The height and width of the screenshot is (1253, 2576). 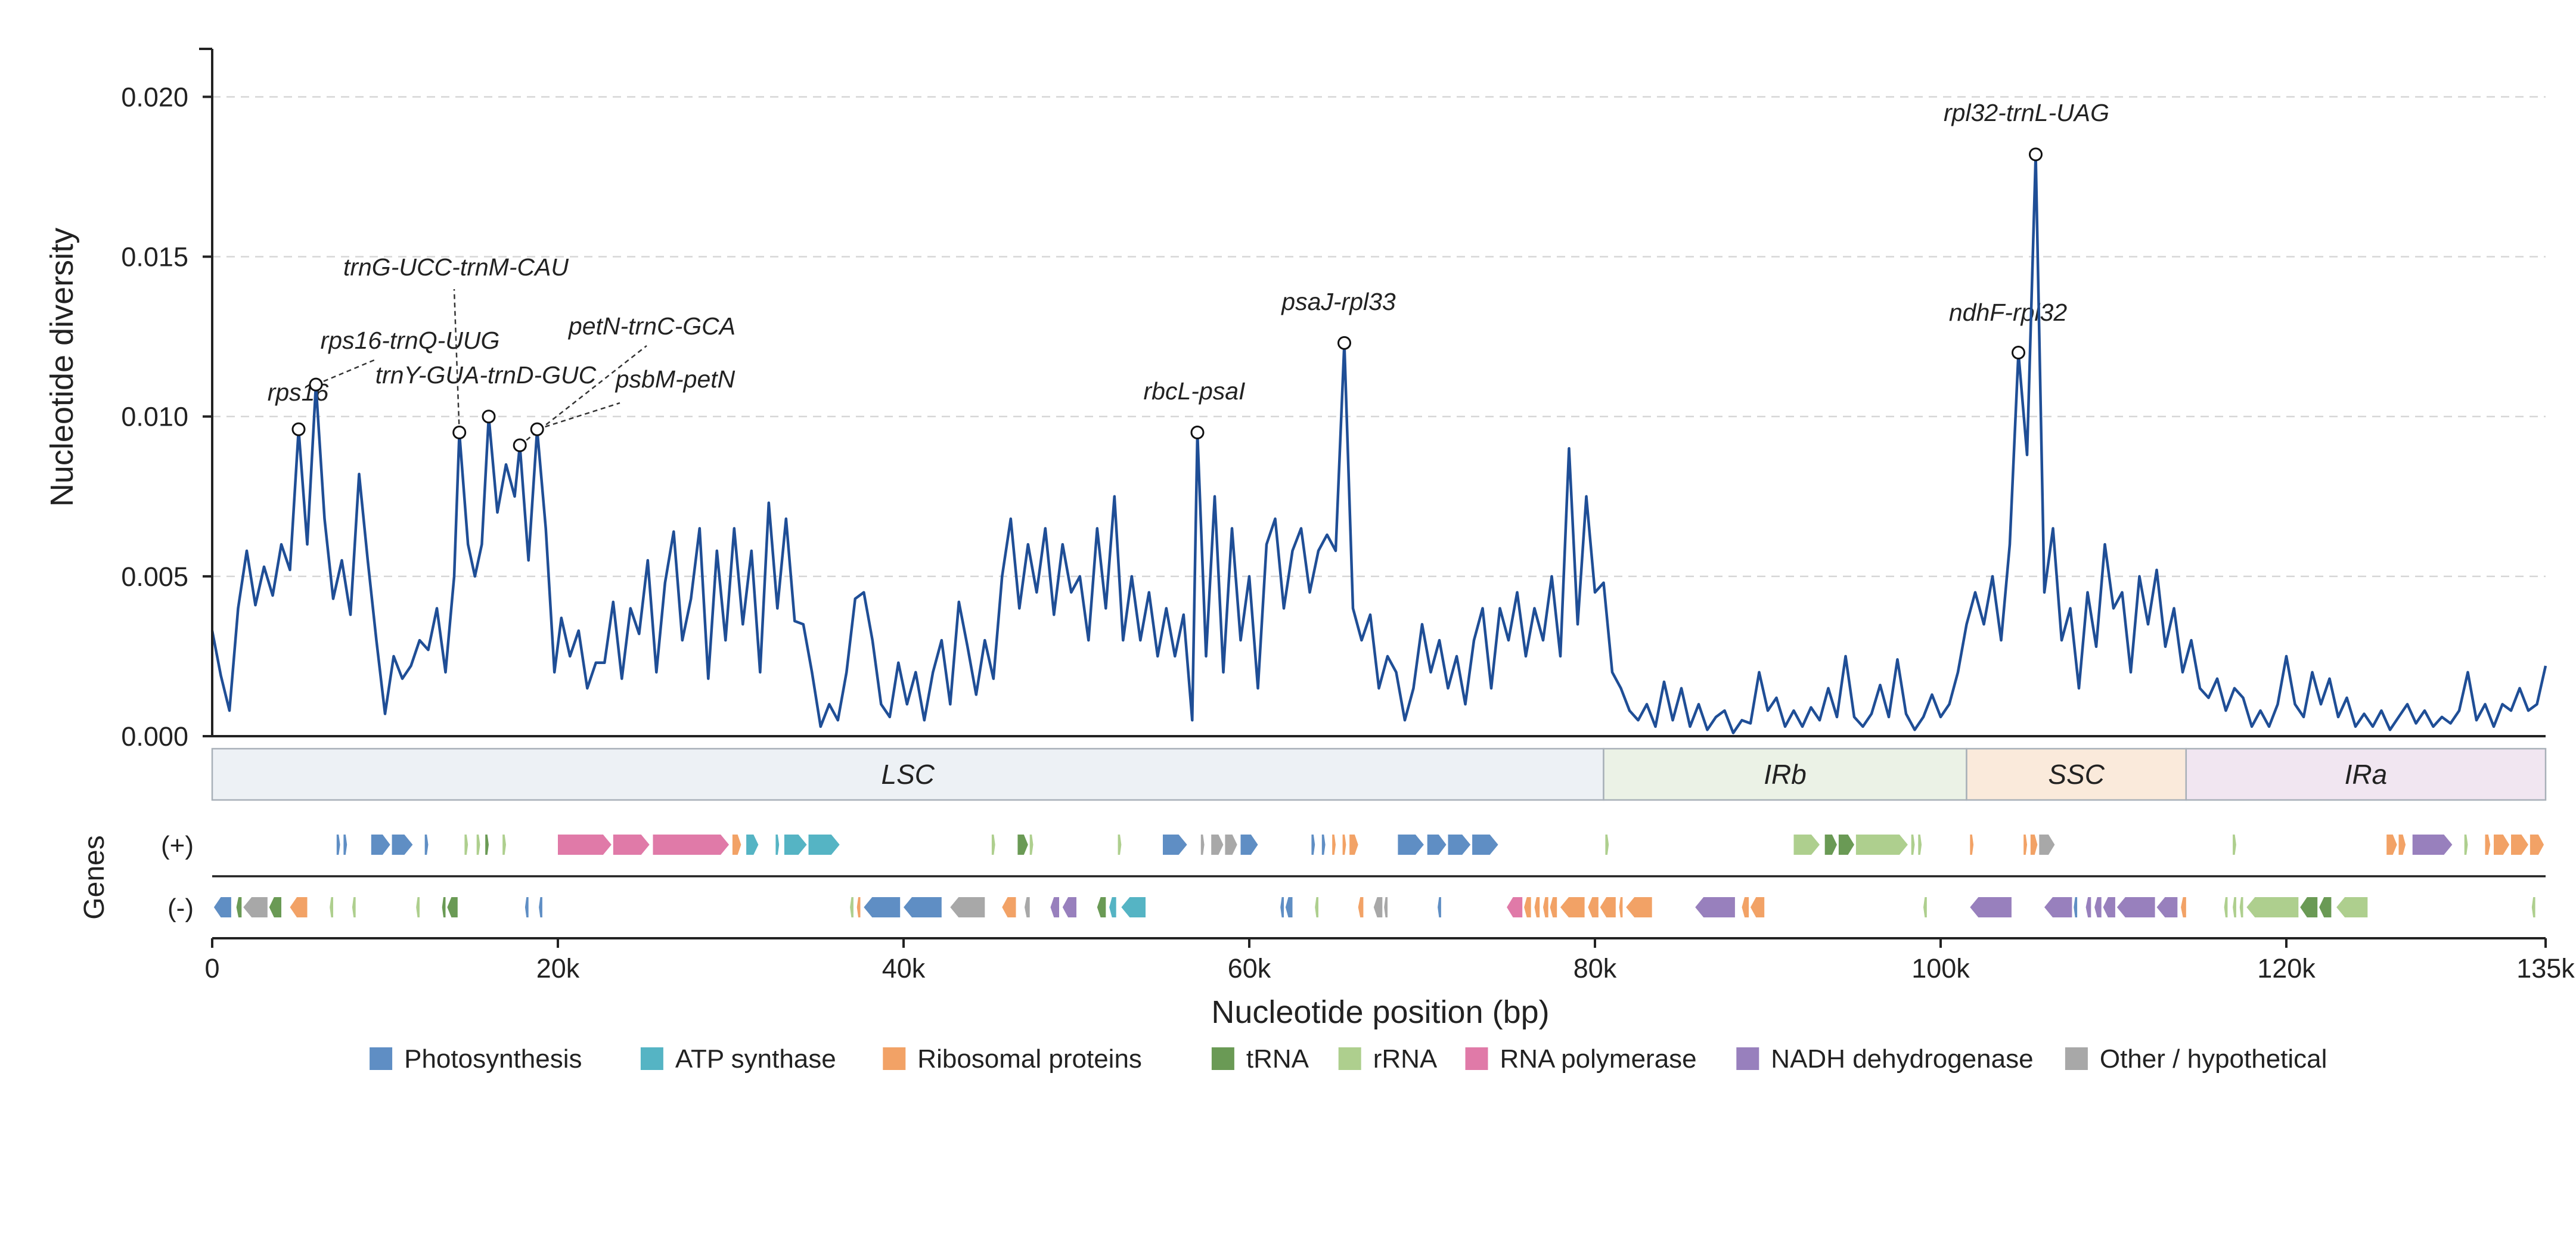 I want to click on x-tick-label: 120k, so click(x=2286, y=968).